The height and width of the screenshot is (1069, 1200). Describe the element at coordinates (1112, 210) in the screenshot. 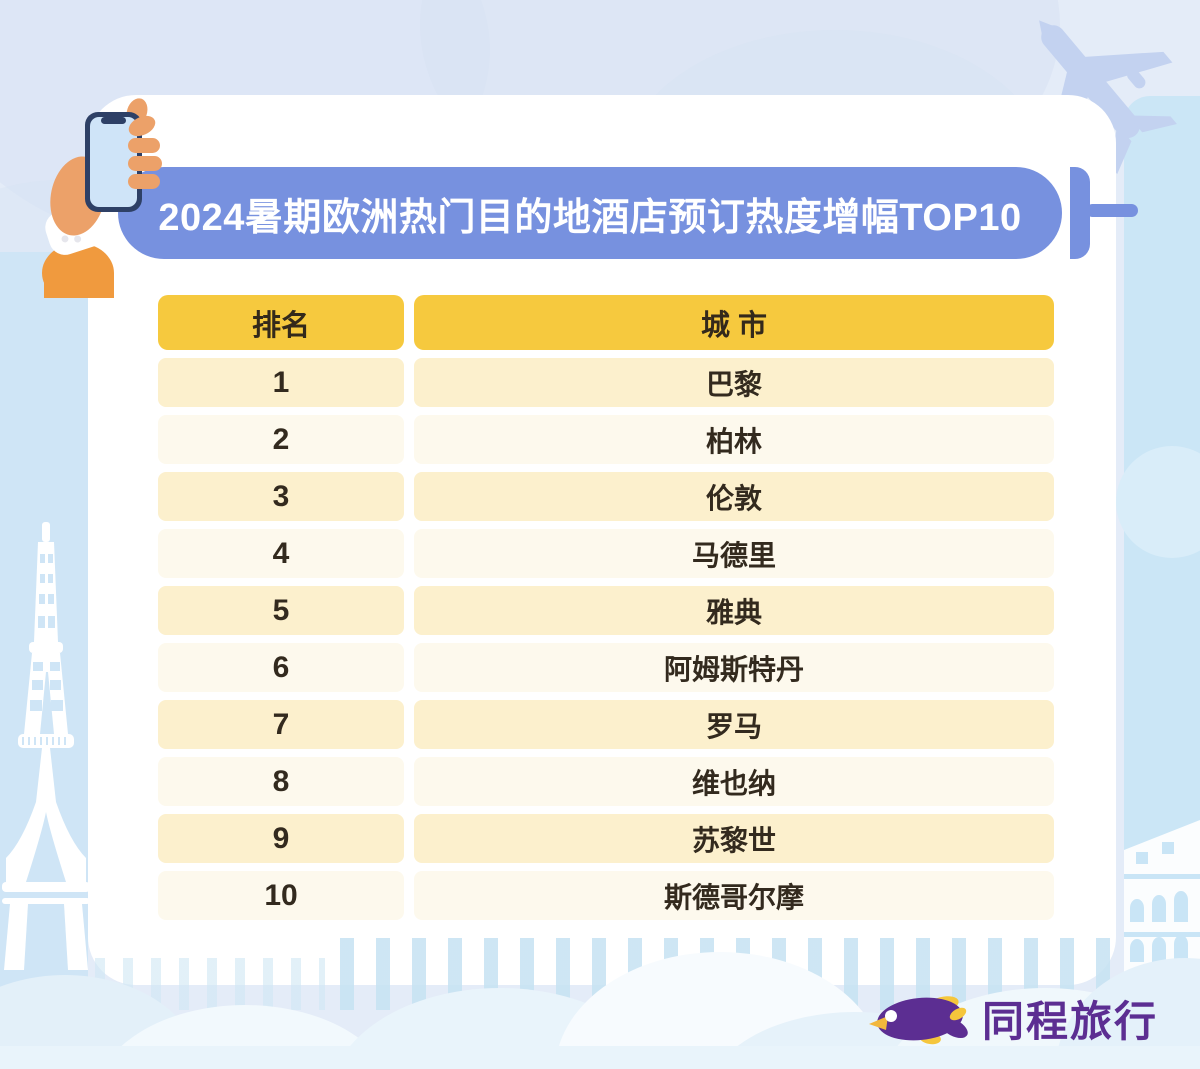

I see `banner-dash` at that location.